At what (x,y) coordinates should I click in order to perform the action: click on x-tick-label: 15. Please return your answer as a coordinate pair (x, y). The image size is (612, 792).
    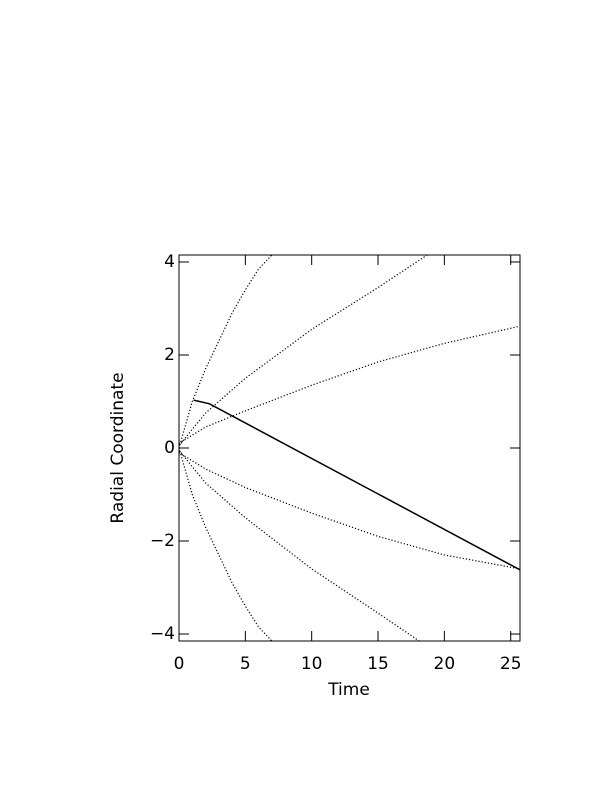
    Looking at the image, I should click on (378, 664).